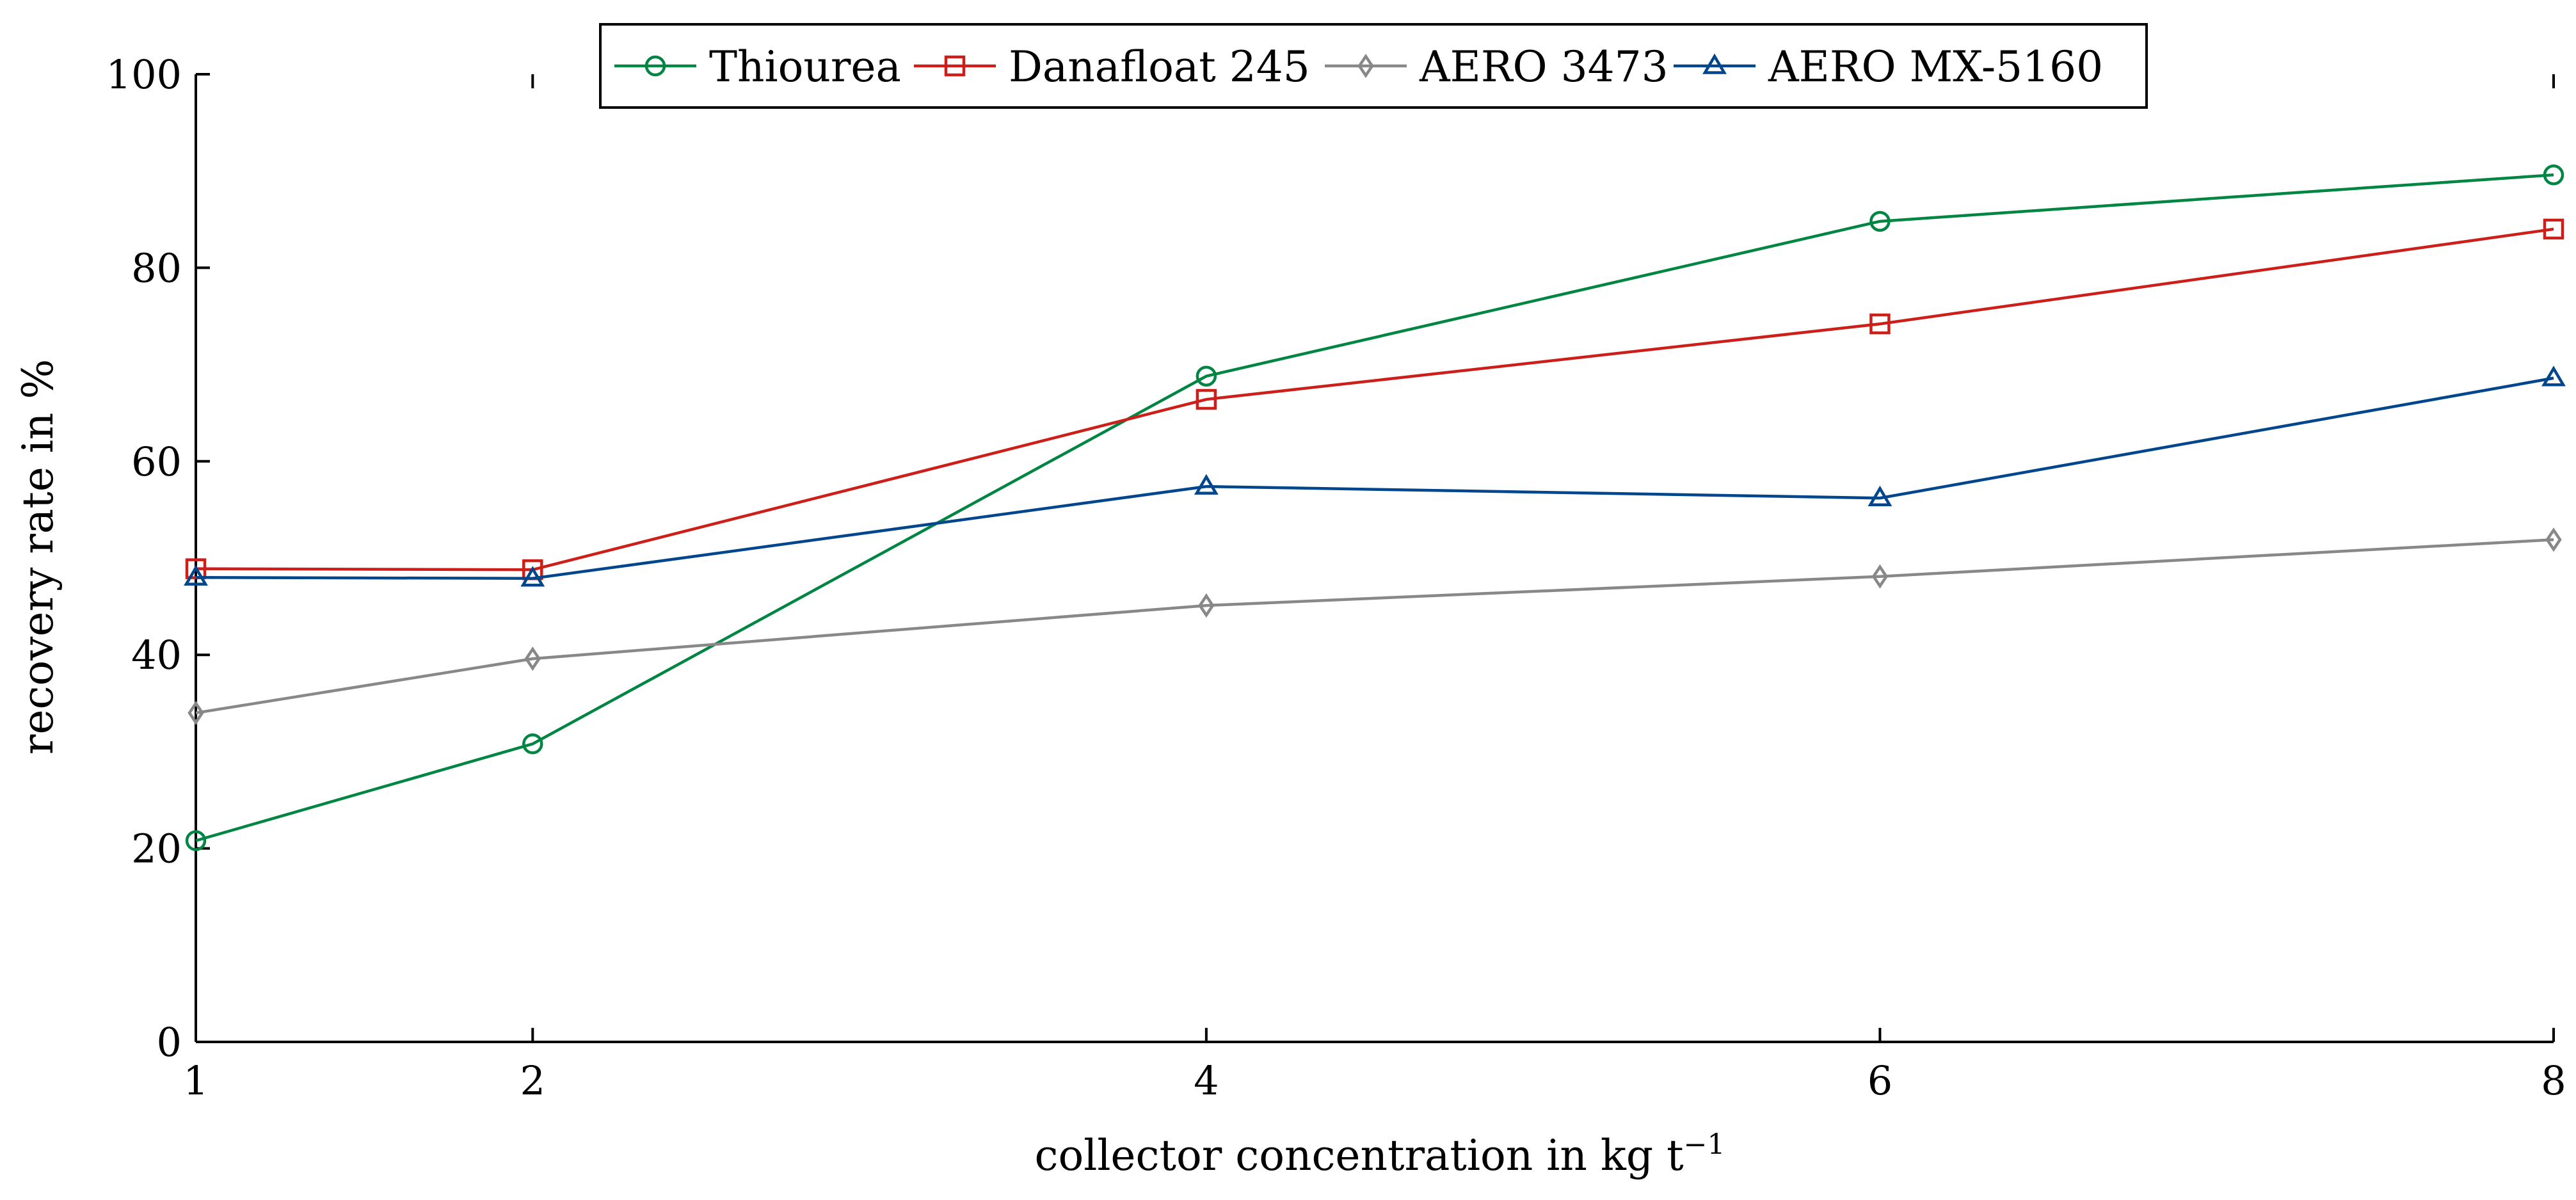  I want to click on x-tick-label: 2, so click(532, 1080).